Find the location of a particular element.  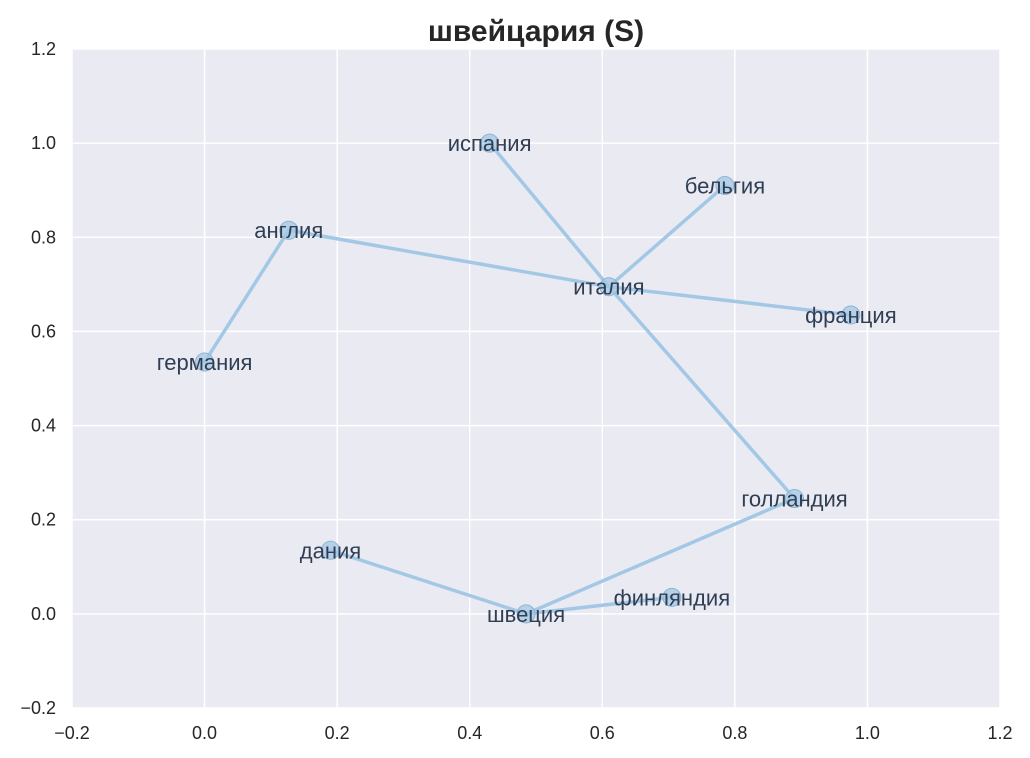

node-label: голландия is located at coordinates (794, 499).